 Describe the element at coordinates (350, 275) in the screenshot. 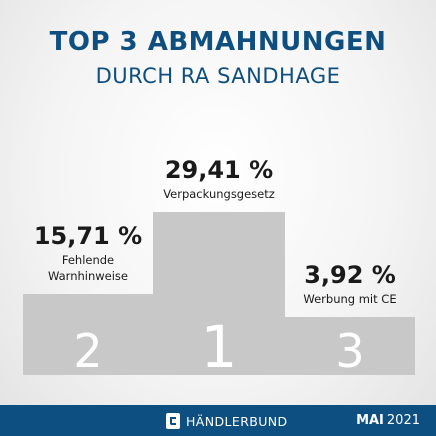

I see `value-label: 3,92 %` at that location.